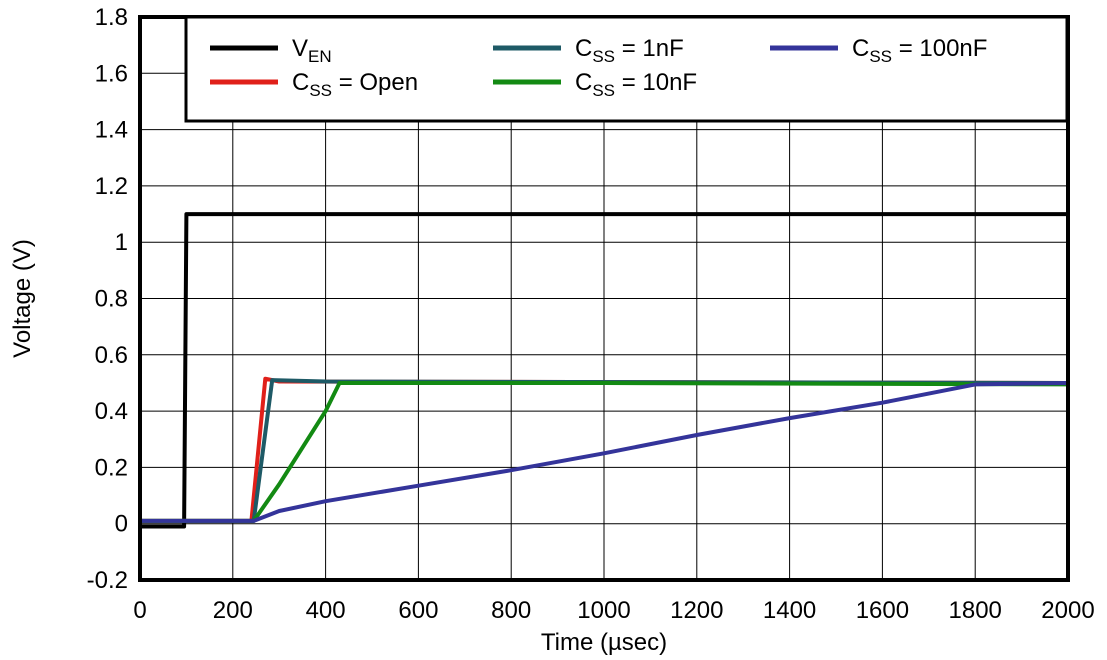 The height and width of the screenshot is (660, 1107). What do you see at coordinates (603, 610) in the screenshot?
I see `x-tick-label: 1000` at bounding box center [603, 610].